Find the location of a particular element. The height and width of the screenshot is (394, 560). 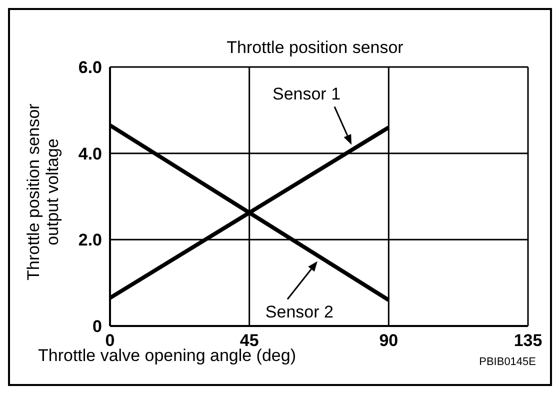

y-tick-label: 4.0 is located at coordinates (90, 154).